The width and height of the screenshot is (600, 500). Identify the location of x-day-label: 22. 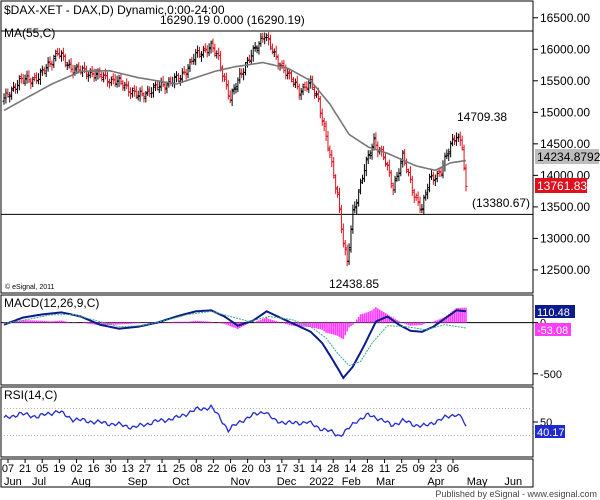
(213, 469).